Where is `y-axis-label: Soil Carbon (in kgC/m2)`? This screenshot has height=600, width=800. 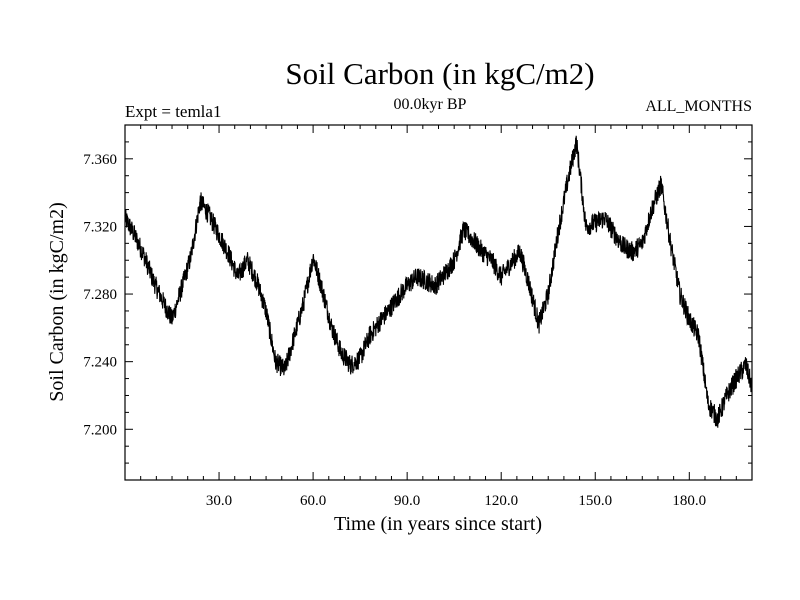
y-axis-label: Soil Carbon (in kgC/m2) is located at coordinates (57, 301).